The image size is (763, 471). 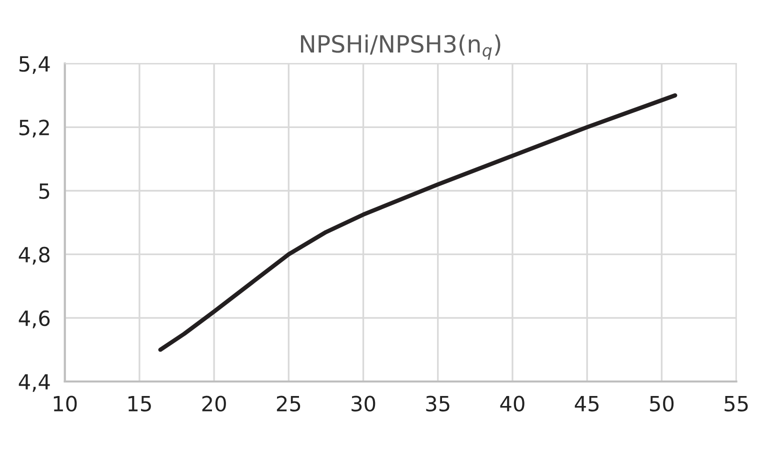 I want to click on x-tick-label: 25, so click(x=288, y=404).